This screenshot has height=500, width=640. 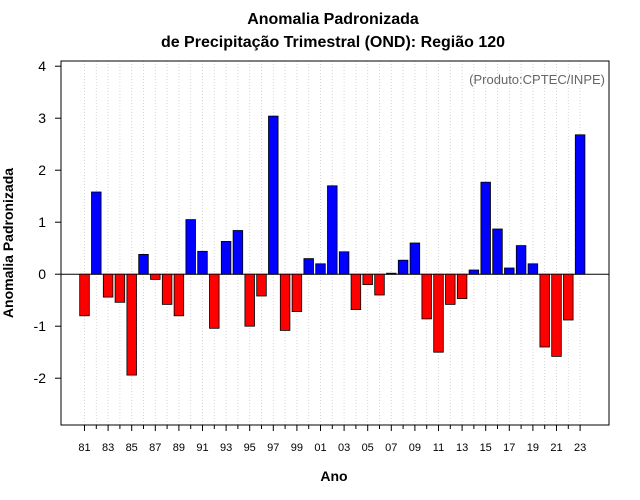 I want to click on x-axis-label: Ano, so click(x=333, y=476).